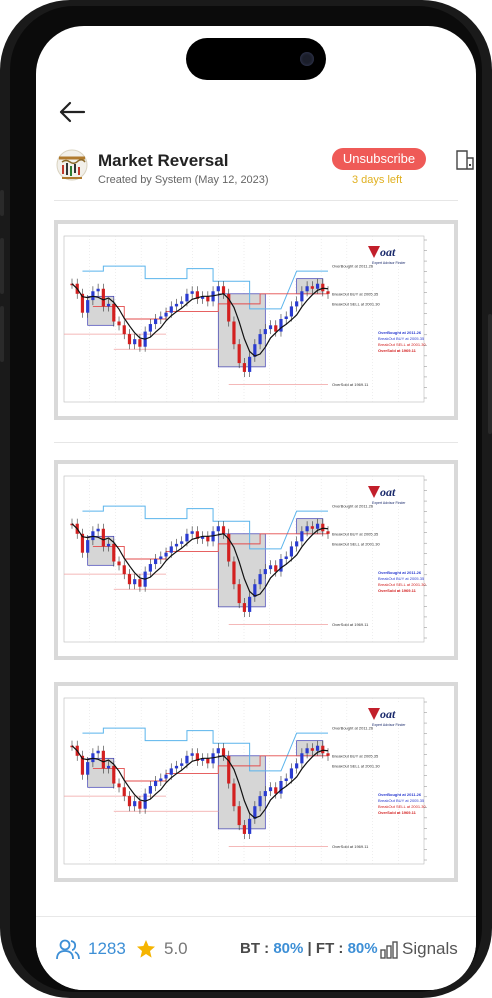 The height and width of the screenshot is (998, 492). What do you see at coordinates (325, 948) in the screenshot?
I see `ft-label: | FT :` at bounding box center [325, 948].